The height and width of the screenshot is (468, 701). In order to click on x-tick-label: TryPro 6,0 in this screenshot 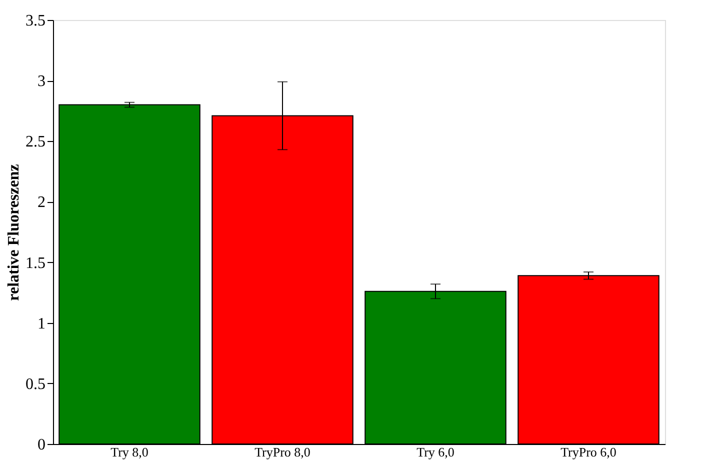, I will do `click(588, 452)`.